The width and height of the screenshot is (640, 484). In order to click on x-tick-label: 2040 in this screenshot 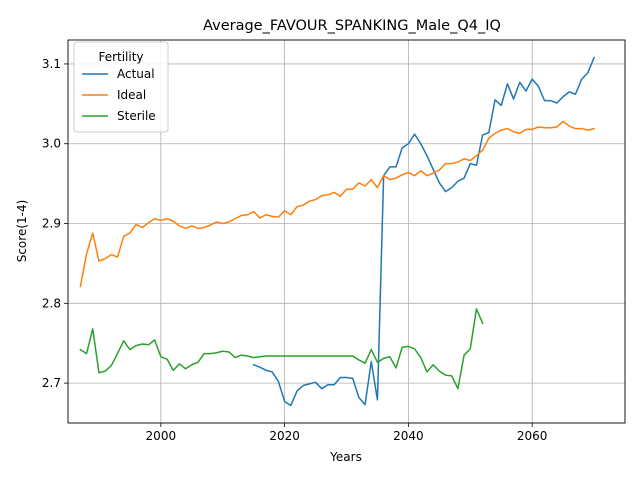, I will do `click(408, 436)`.